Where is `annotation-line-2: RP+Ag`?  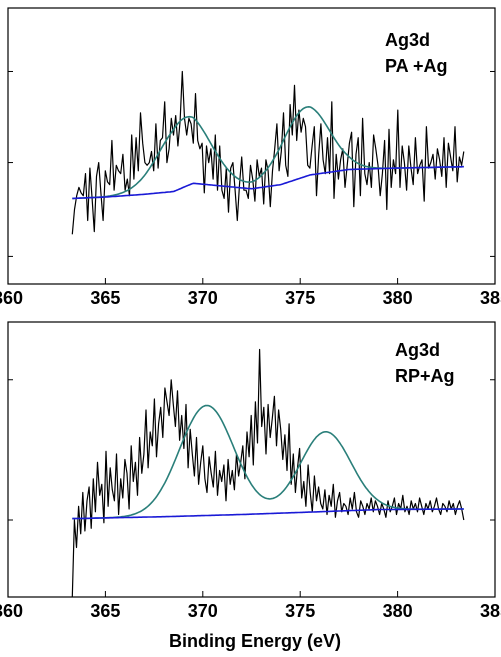 annotation-line-2: RP+Ag is located at coordinates (425, 376).